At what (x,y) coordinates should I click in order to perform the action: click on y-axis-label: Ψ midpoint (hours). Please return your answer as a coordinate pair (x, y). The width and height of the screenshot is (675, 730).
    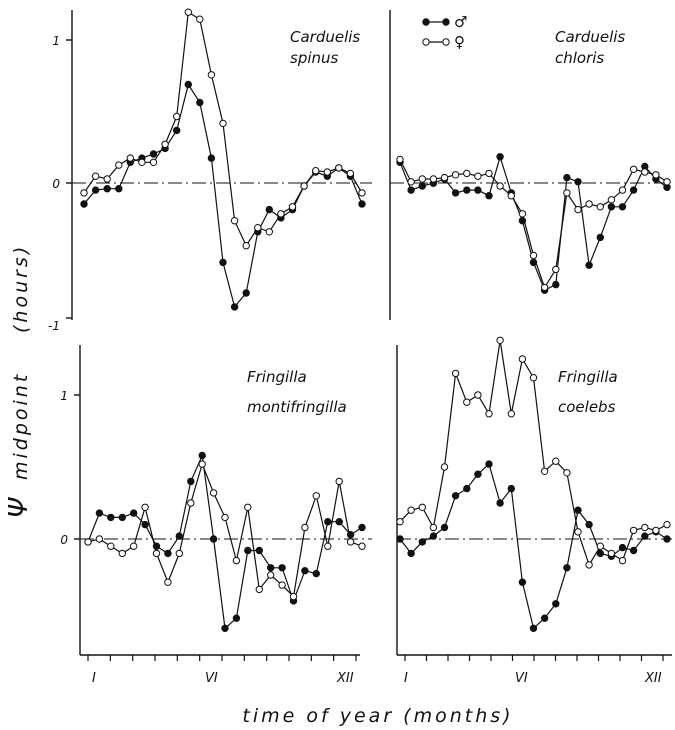
    Looking at the image, I should click on (19, 381).